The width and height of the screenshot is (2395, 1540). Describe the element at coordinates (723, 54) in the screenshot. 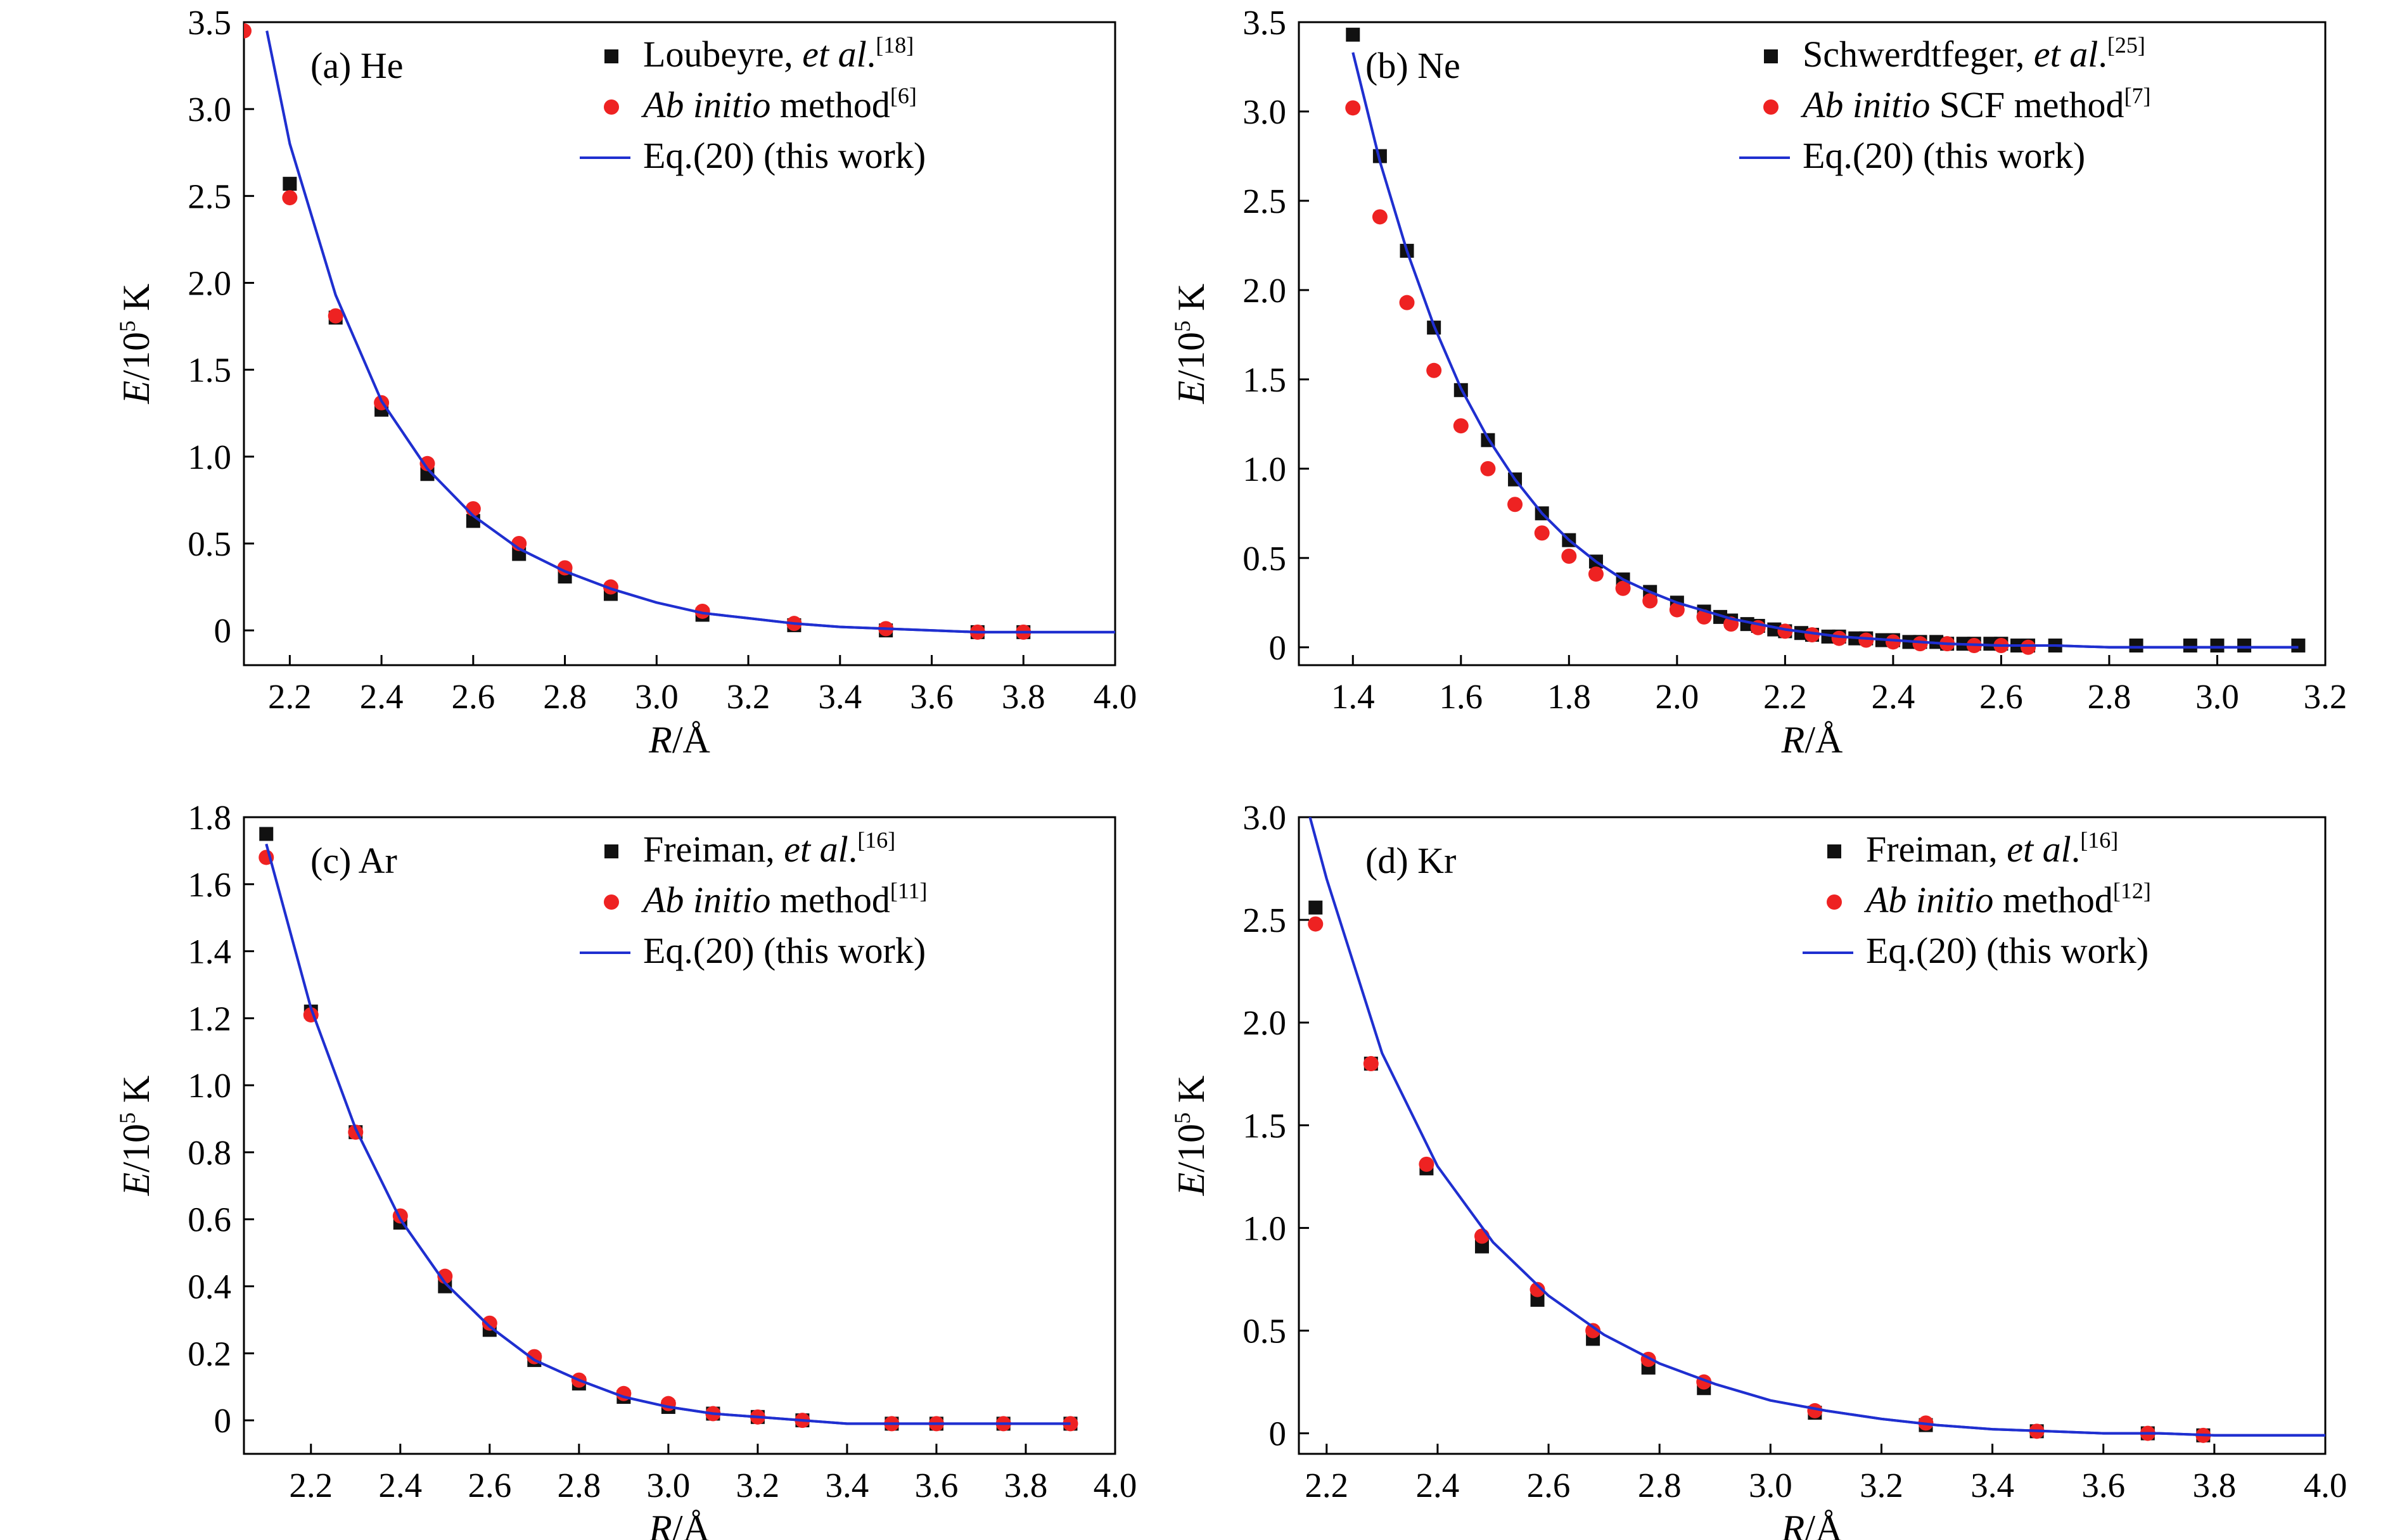

I see `legend-text-part: Loubeyre,` at that location.